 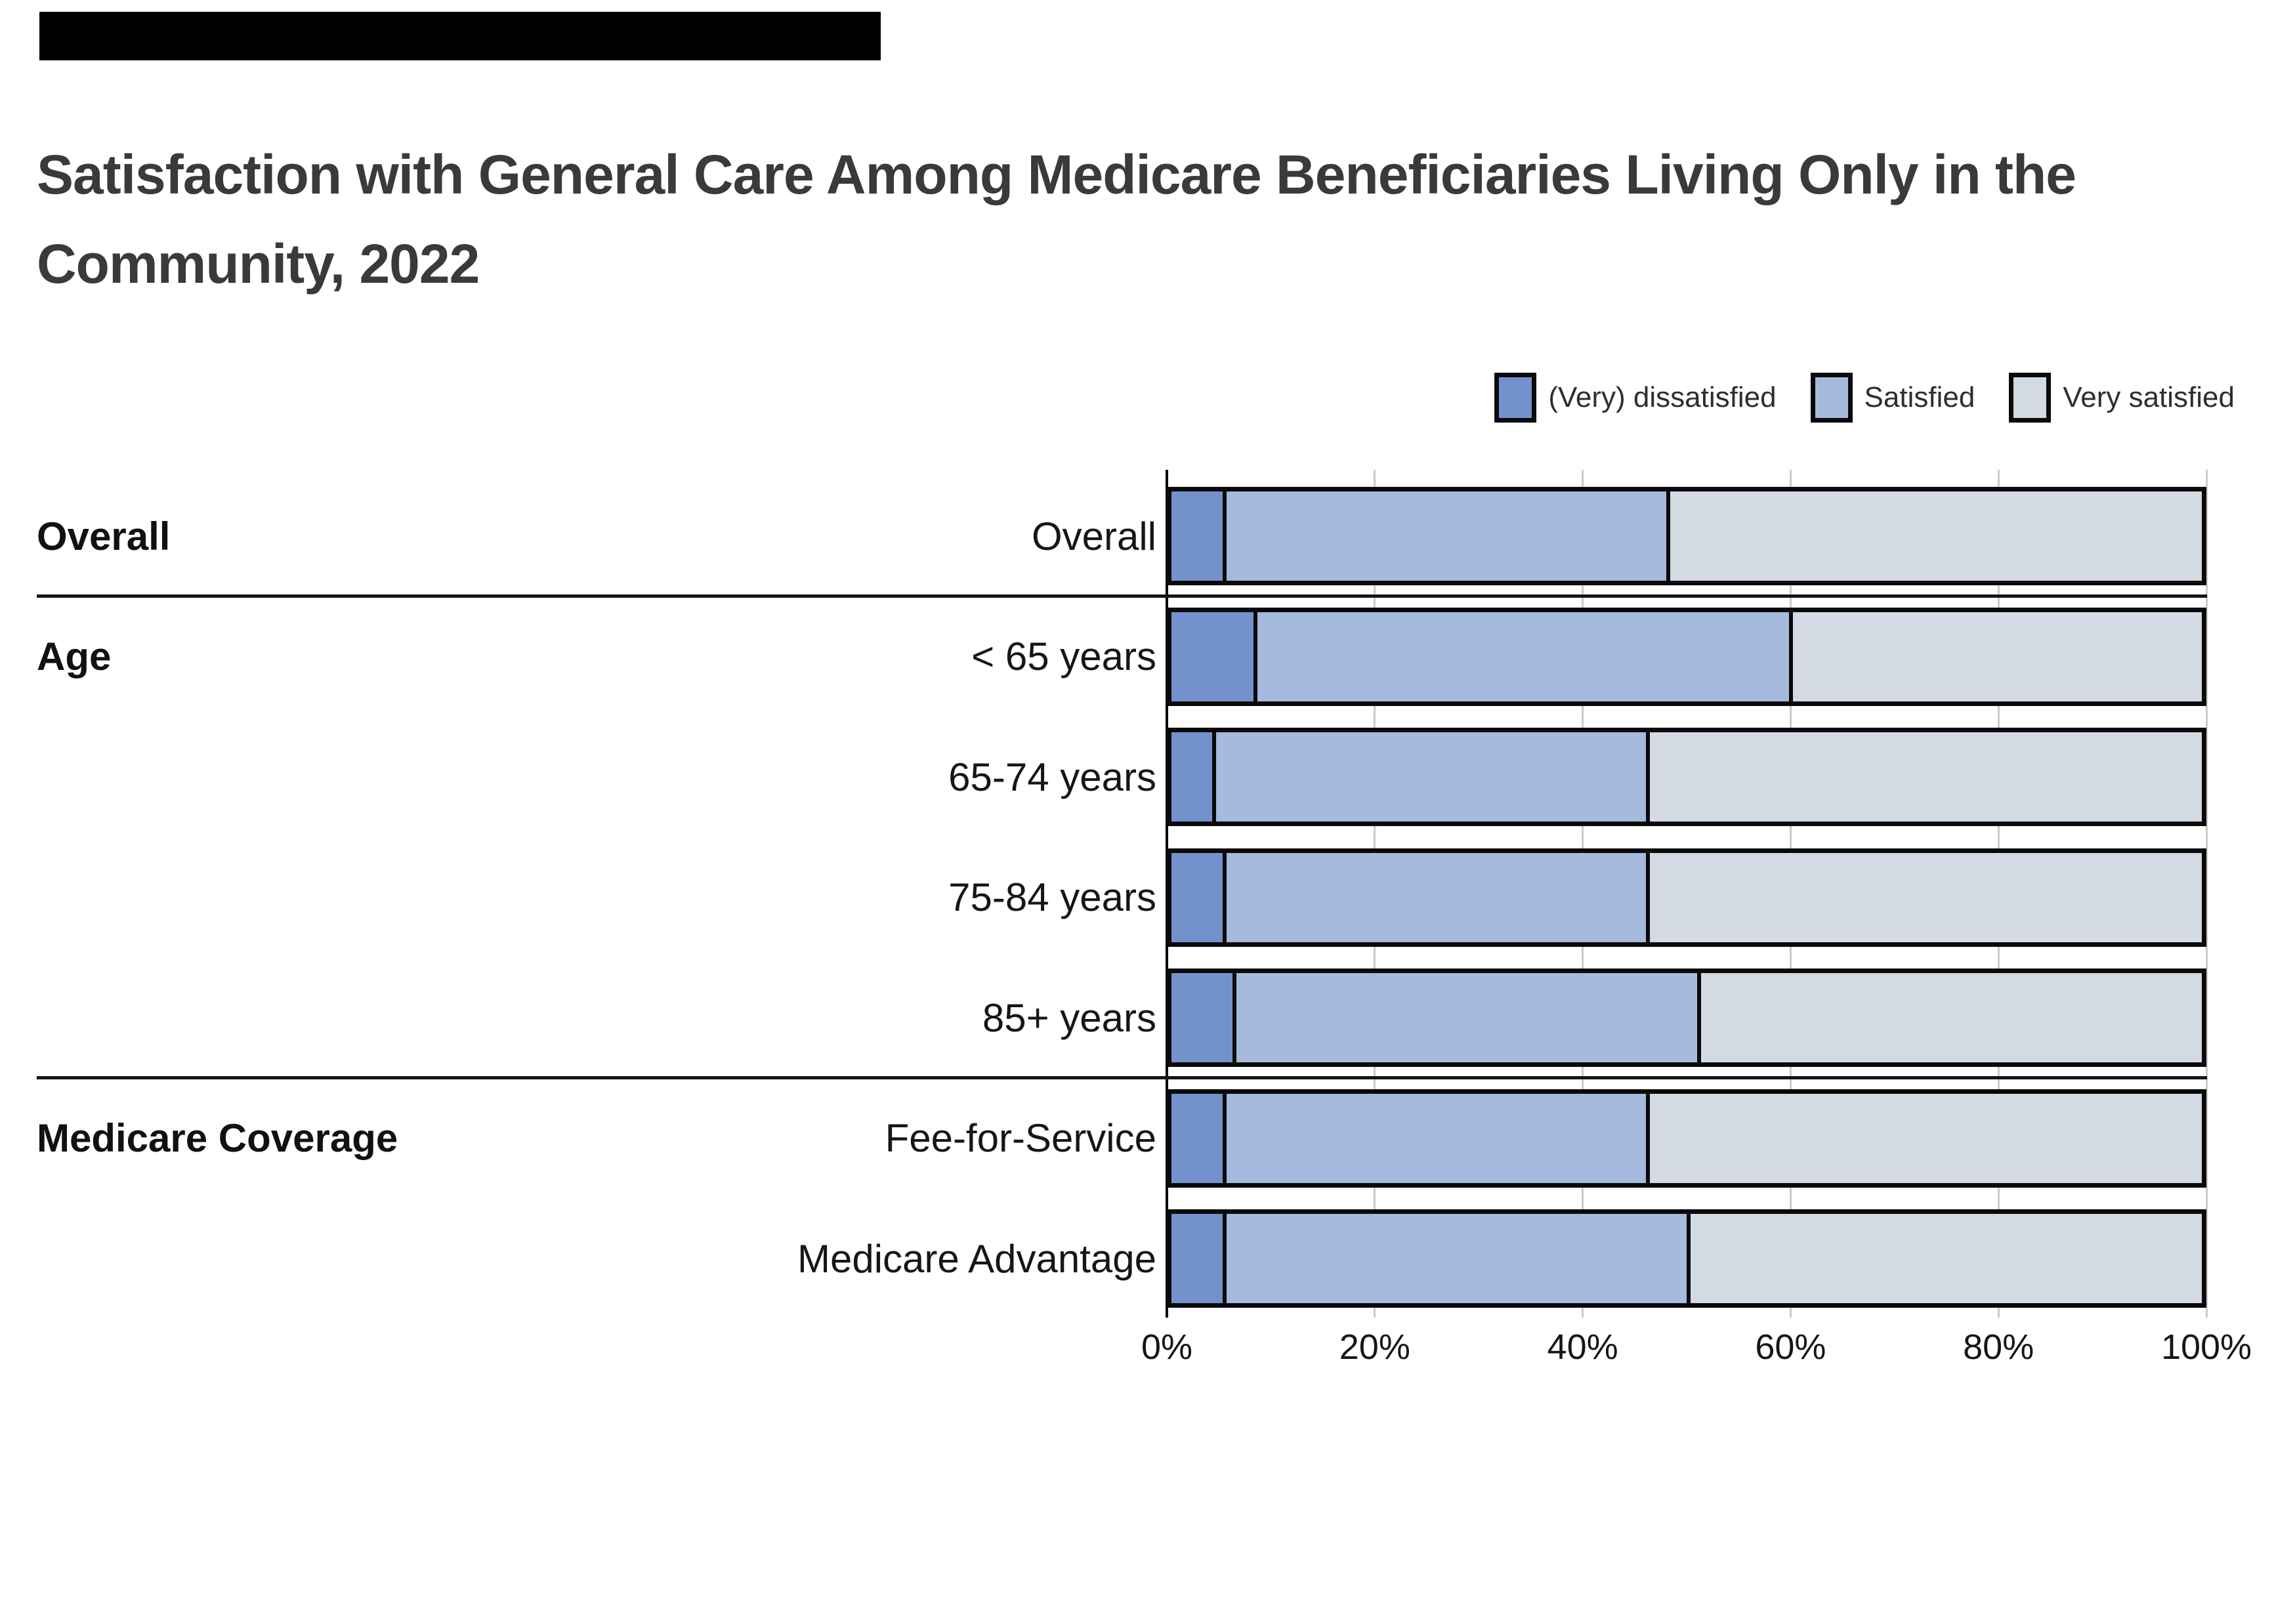 I want to click on stacked-bar-85-years, so click(x=1686, y=1018).